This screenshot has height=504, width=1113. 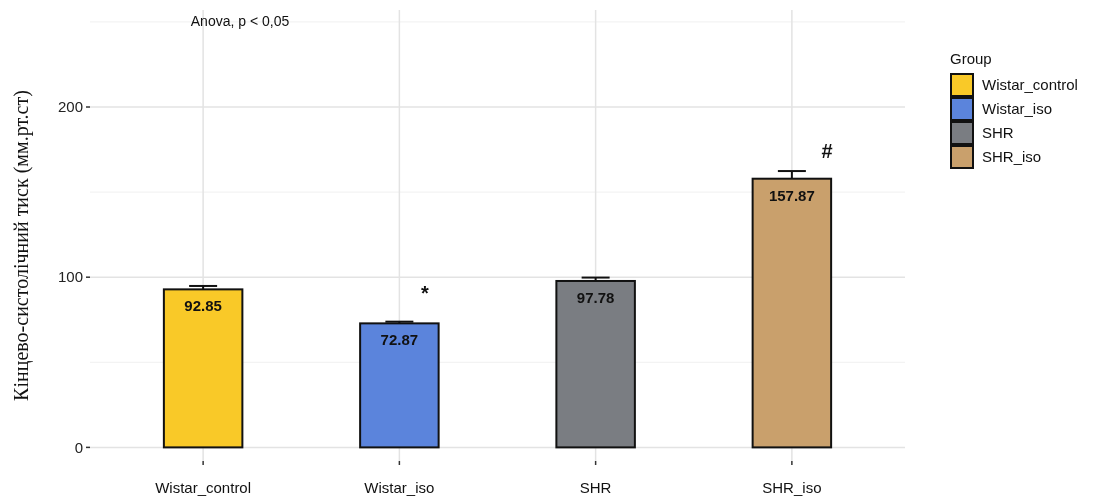 What do you see at coordinates (78, 447) in the screenshot?
I see `y-tick-label: 0` at bounding box center [78, 447].